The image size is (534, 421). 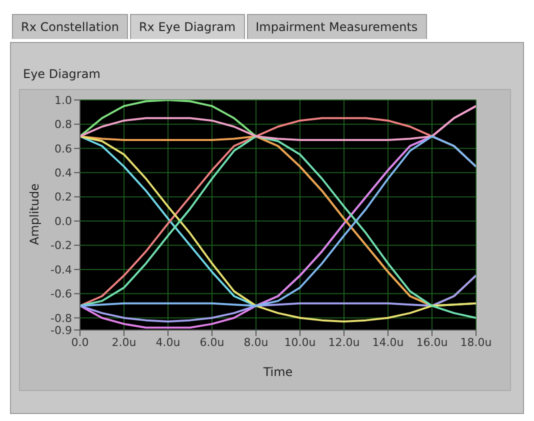 What do you see at coordinates (63, 125) in the screenshot?
I see `y-tick-label: 0.8` at bounding box center [63, 125].